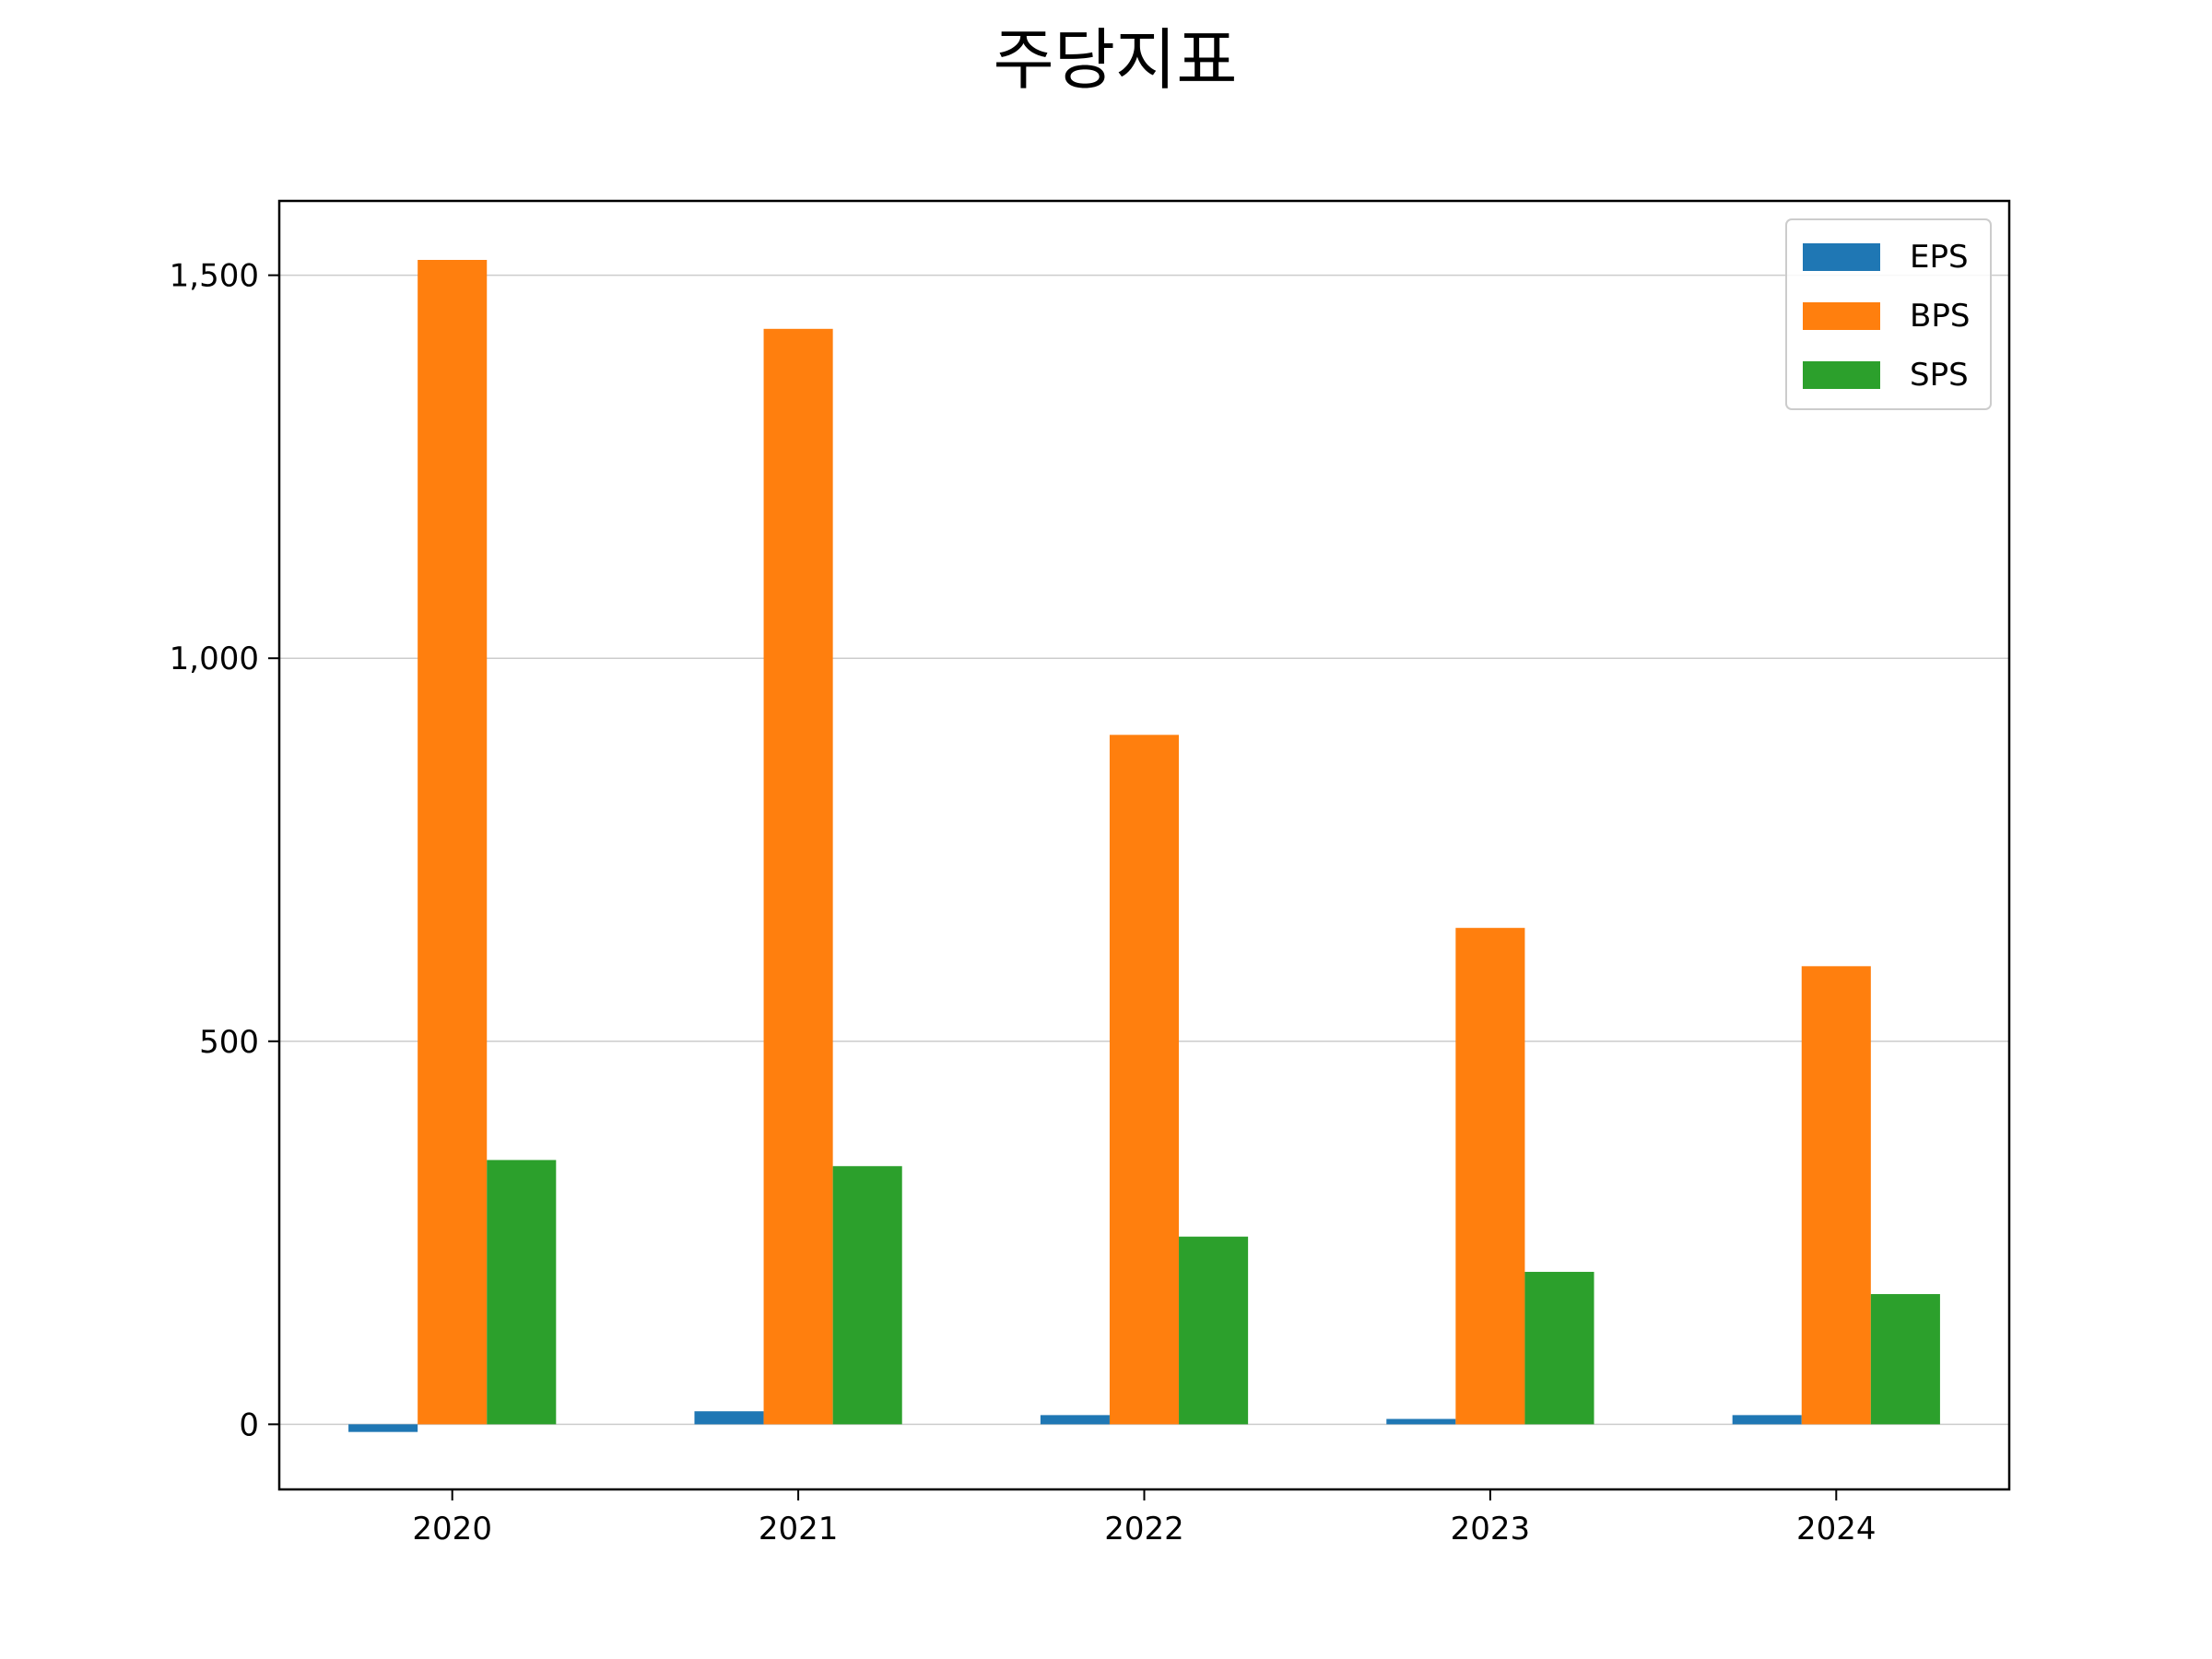 The height and width of the screenshot is (1659, 2212). I want to click on x-tick-label: 2024, so click(1836, 1529).